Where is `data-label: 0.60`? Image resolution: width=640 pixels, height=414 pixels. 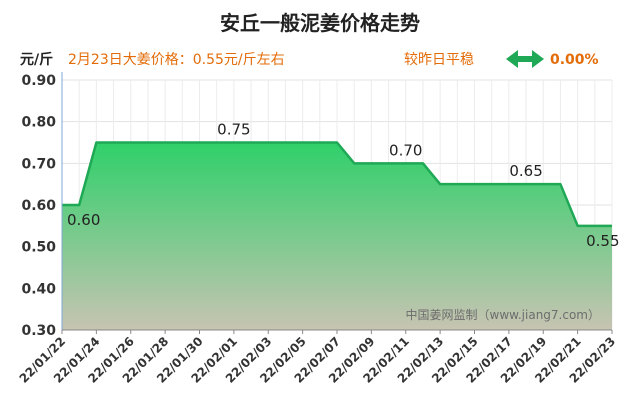 data-label: 0.60 is located at coordinates (83, 220).